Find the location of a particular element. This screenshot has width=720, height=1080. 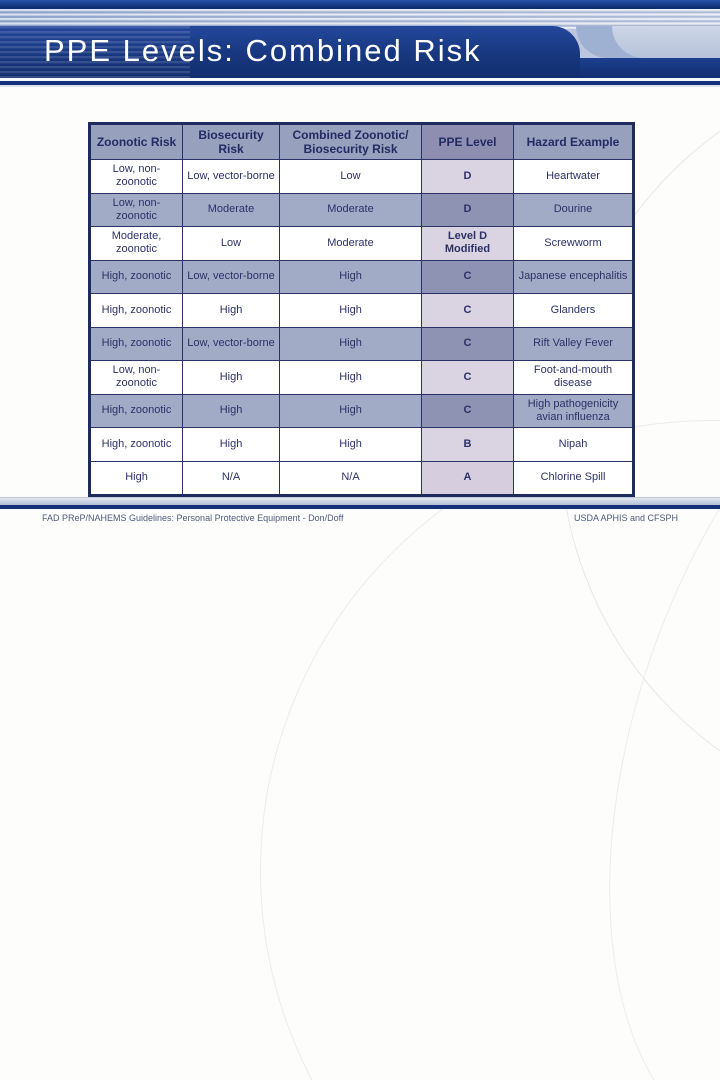

table-row: High, zoonotic High High B Nipah is located at coordinates (361, 444).